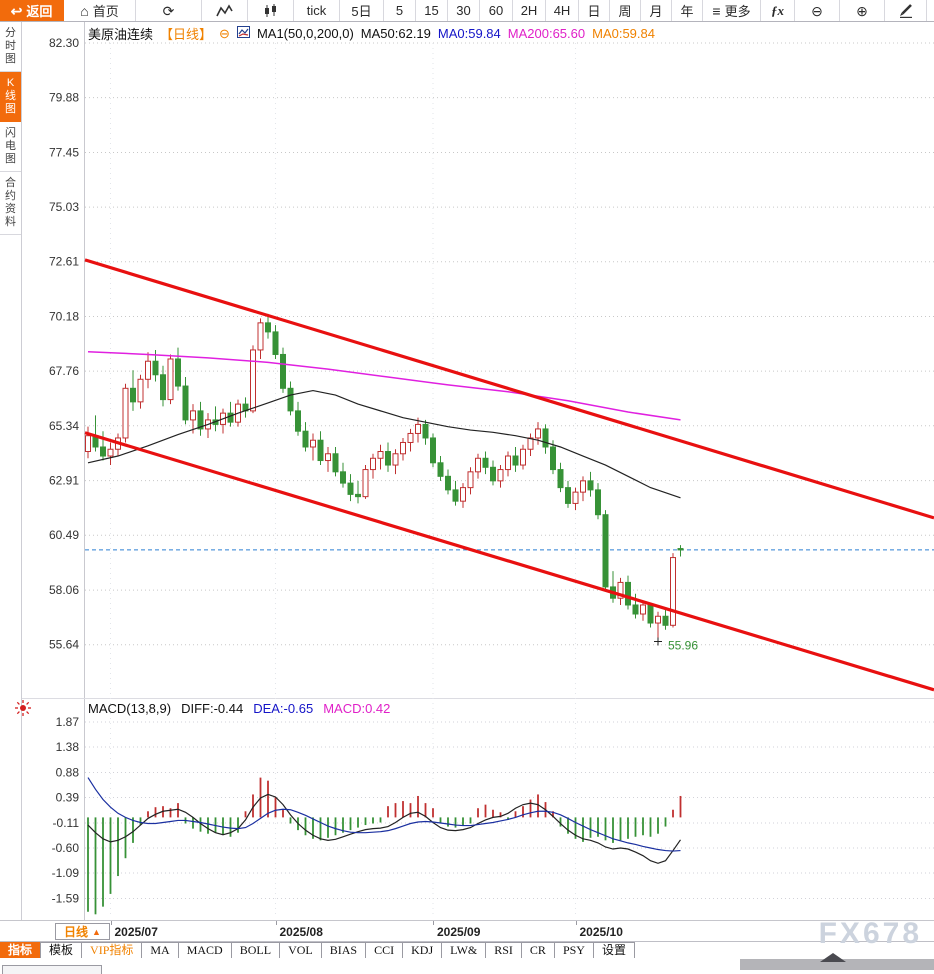 This screenshot has width=934, height=974. I want to click on indicator-settings-icon, so click(23, 710).